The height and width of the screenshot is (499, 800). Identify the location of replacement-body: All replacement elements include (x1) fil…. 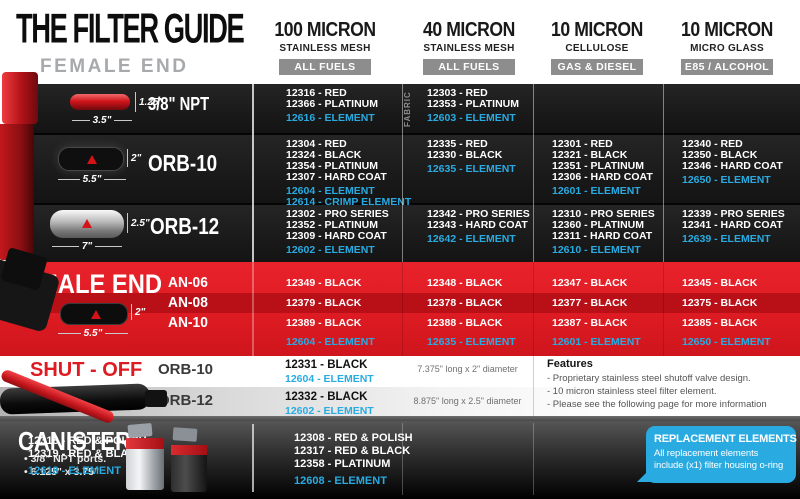
(721, 459).